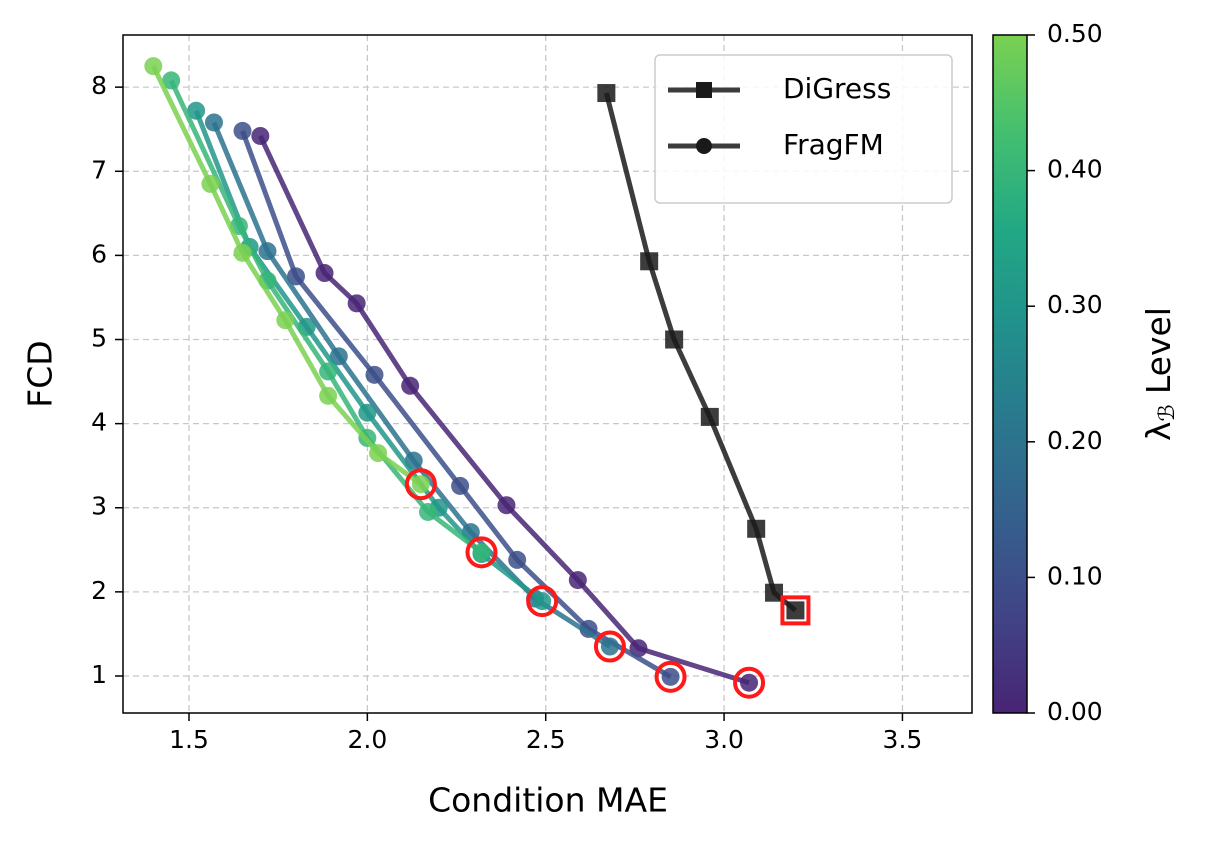  I want to click on y-tick-label: 8, so click(99, 85).